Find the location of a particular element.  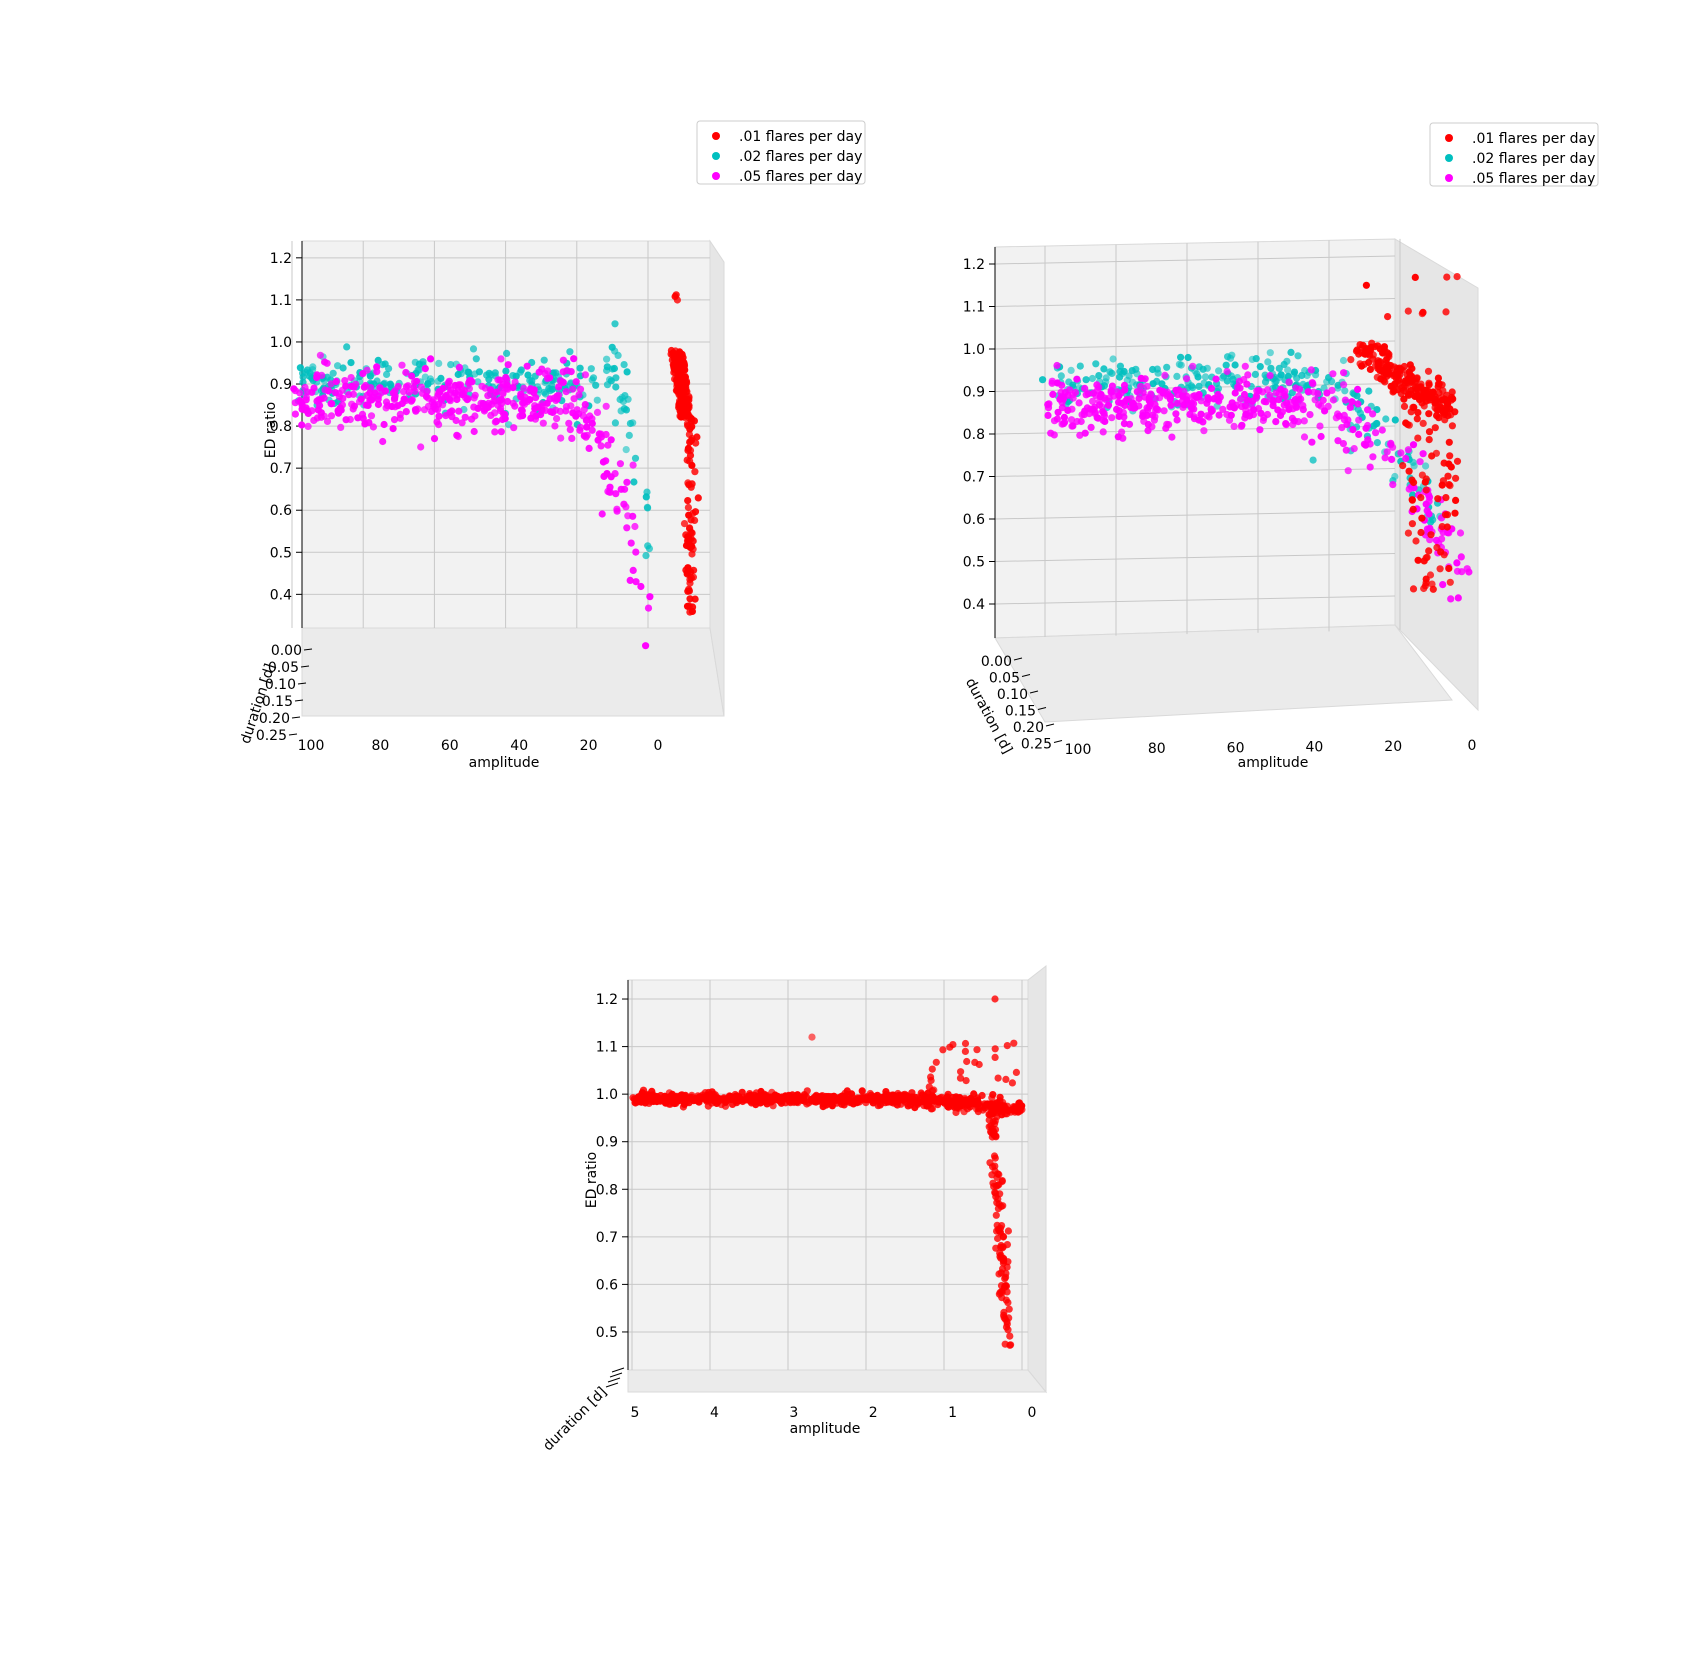

legend-entry: .01 flares per day is located at coordinates (800, 137).